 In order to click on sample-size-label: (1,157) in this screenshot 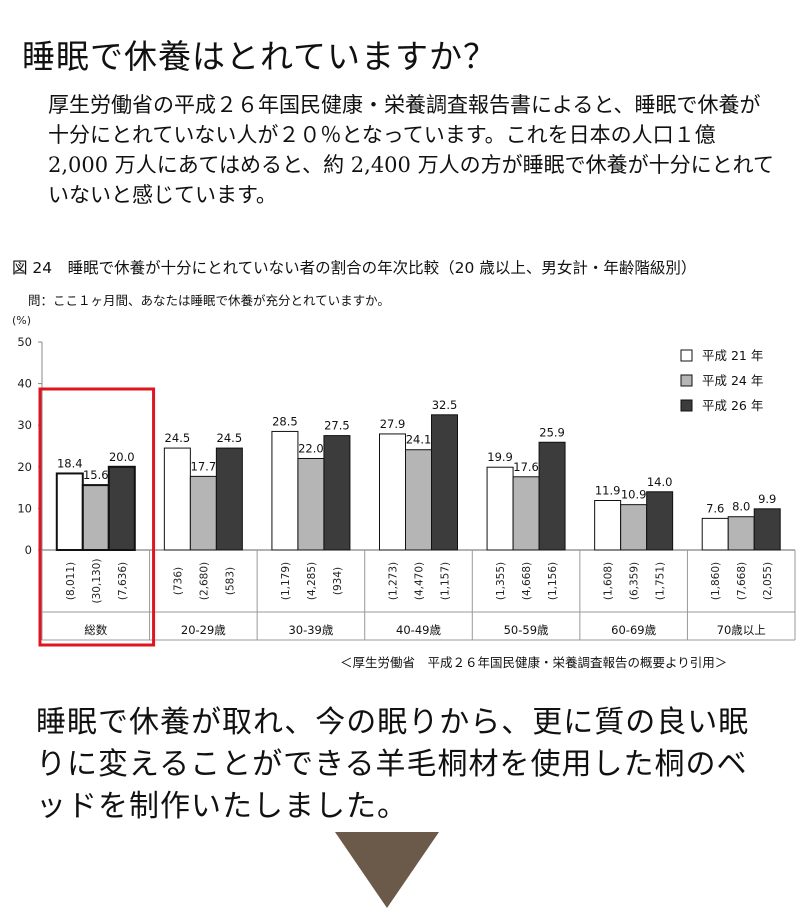, I will do `click(446, 581)`.